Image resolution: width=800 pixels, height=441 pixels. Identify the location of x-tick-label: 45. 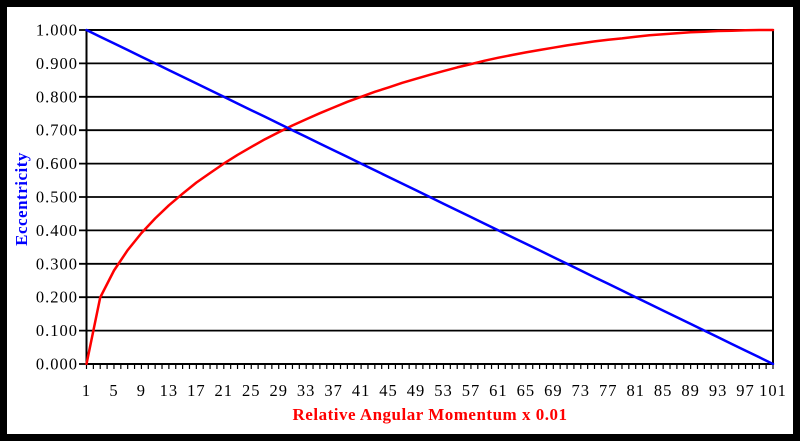
(388, 390).